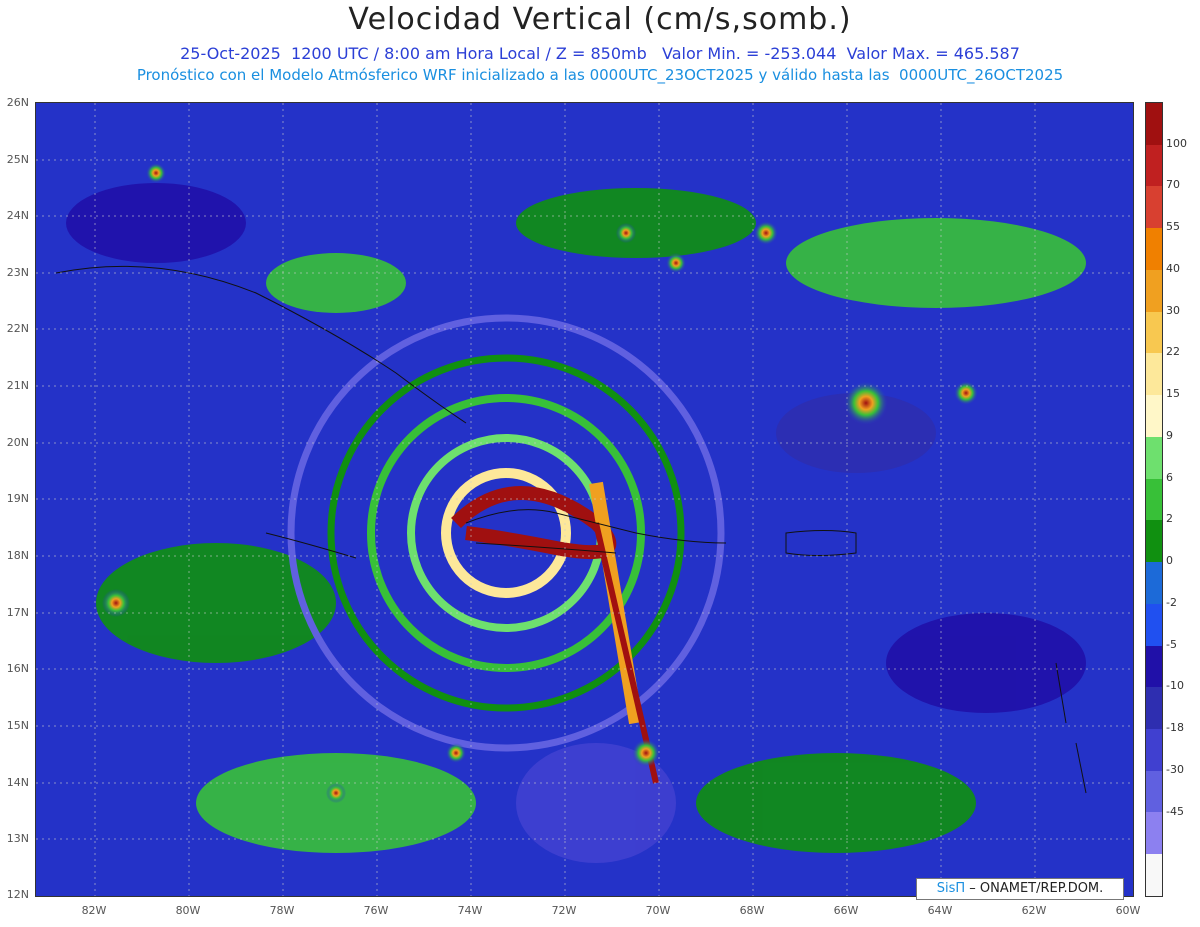  Describe the element at coordinates (1175, 811) in the screenshot. I see `colorbar-label: -45` at that location.